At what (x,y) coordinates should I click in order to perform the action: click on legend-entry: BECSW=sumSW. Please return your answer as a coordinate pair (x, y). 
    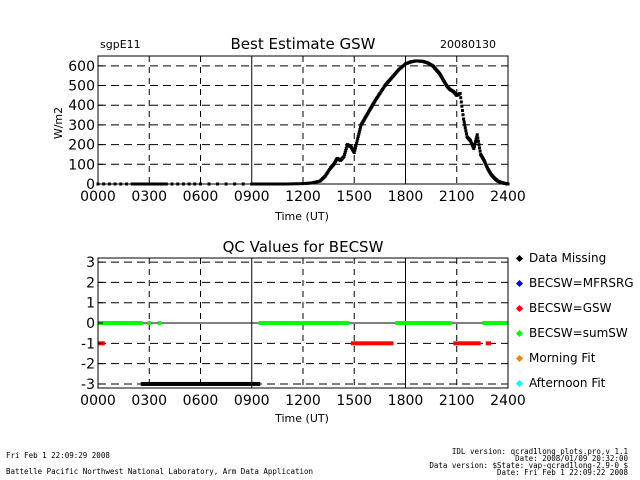
    Looking at the image, I should click on (571, 333).